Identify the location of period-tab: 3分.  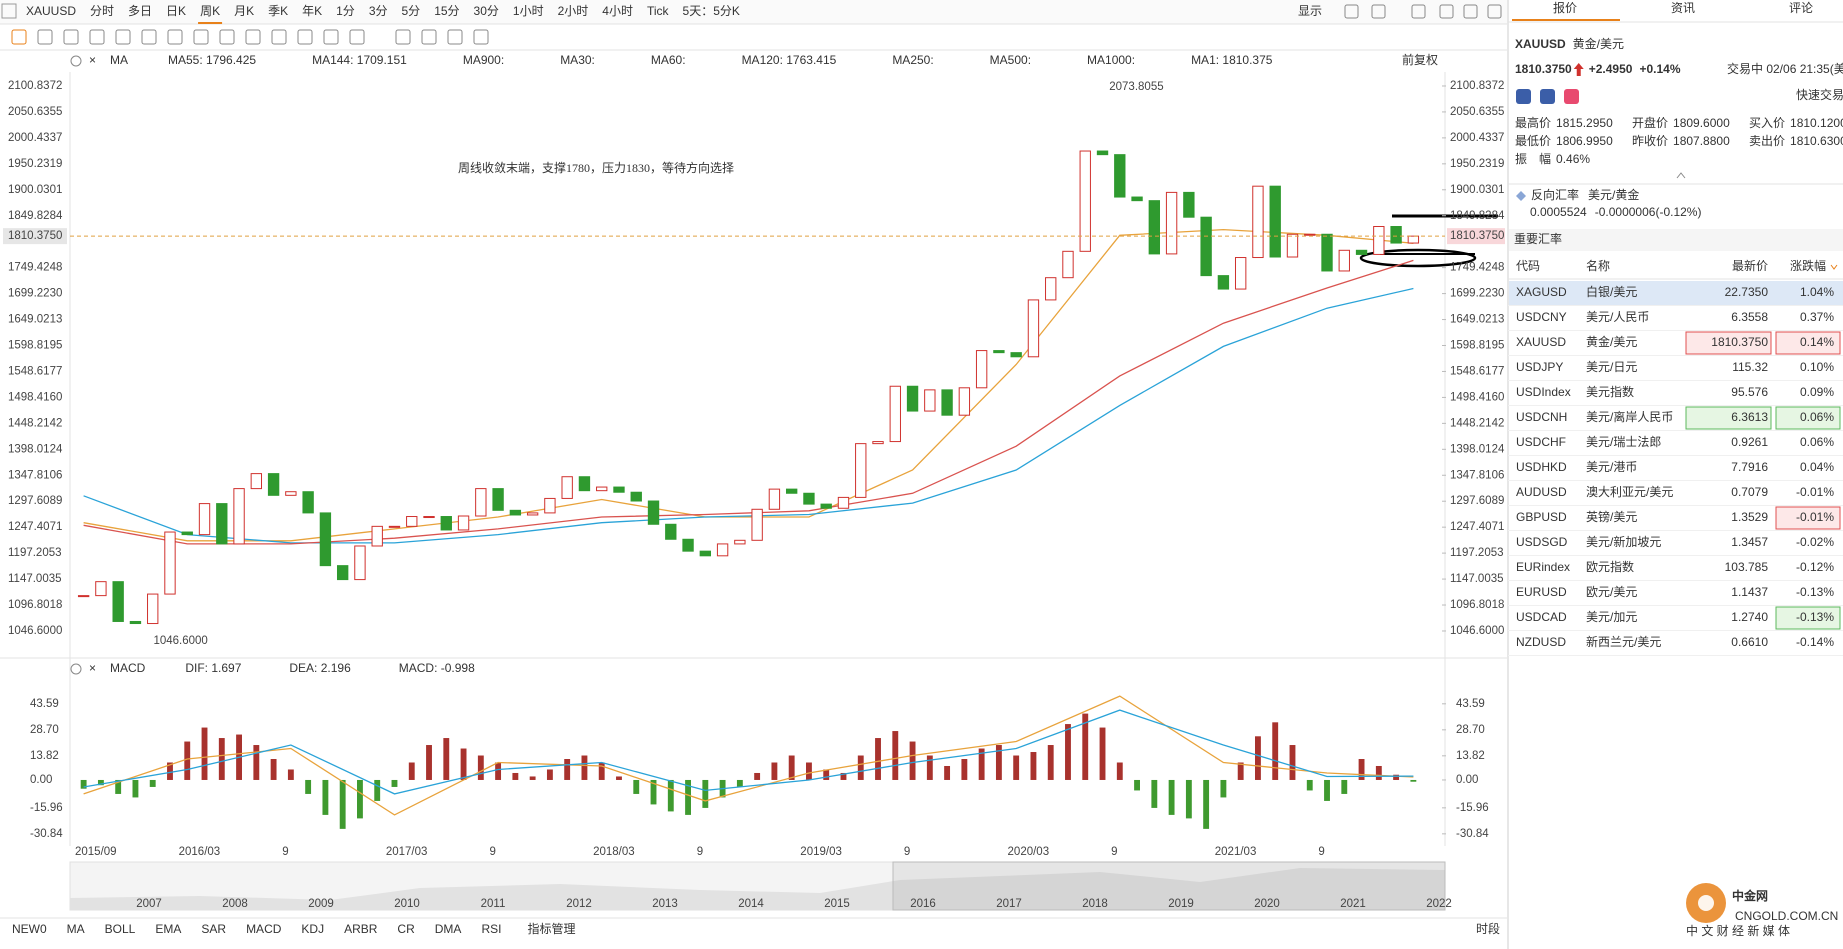
(378, 11).